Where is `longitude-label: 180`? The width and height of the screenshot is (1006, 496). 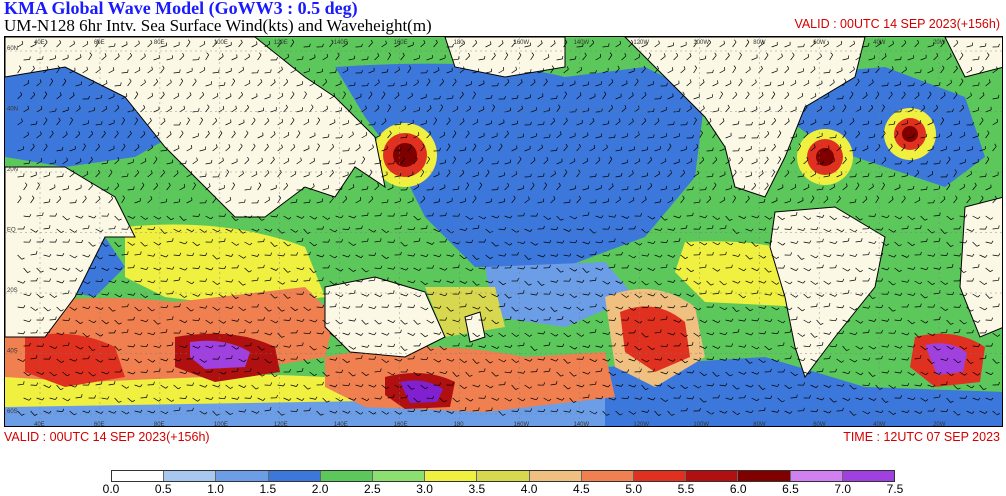 longitude-label: 180 is located at coordinates (459, 424).